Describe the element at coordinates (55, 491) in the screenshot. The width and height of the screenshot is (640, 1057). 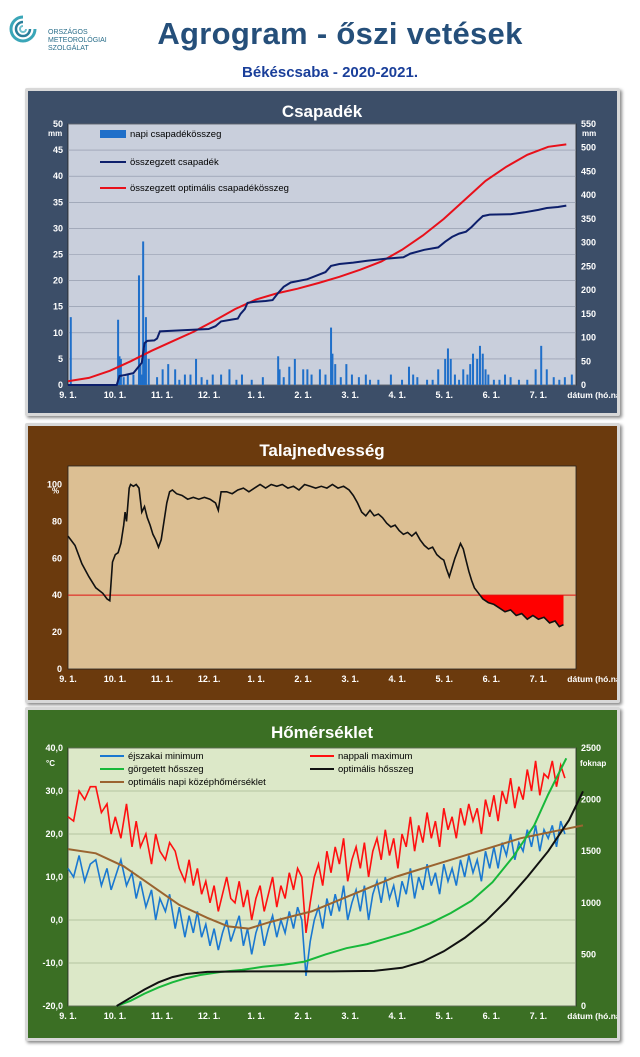
I see `y-axis-label: %` at that location.